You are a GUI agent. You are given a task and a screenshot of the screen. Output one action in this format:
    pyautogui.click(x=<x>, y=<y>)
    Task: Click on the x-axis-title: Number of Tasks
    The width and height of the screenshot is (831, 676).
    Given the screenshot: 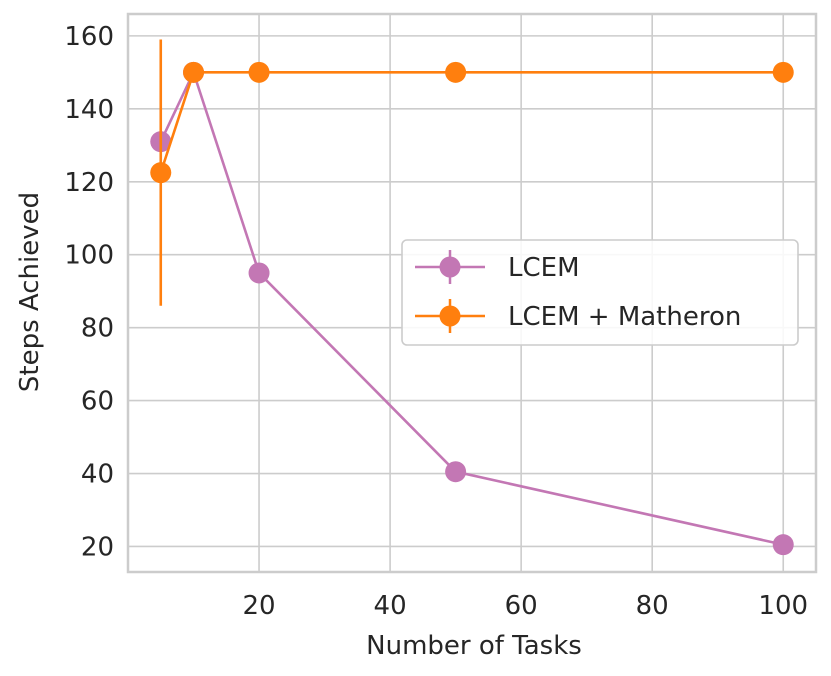 What is the action you would take?
    pyautogui.click(x=474, y=646)
    